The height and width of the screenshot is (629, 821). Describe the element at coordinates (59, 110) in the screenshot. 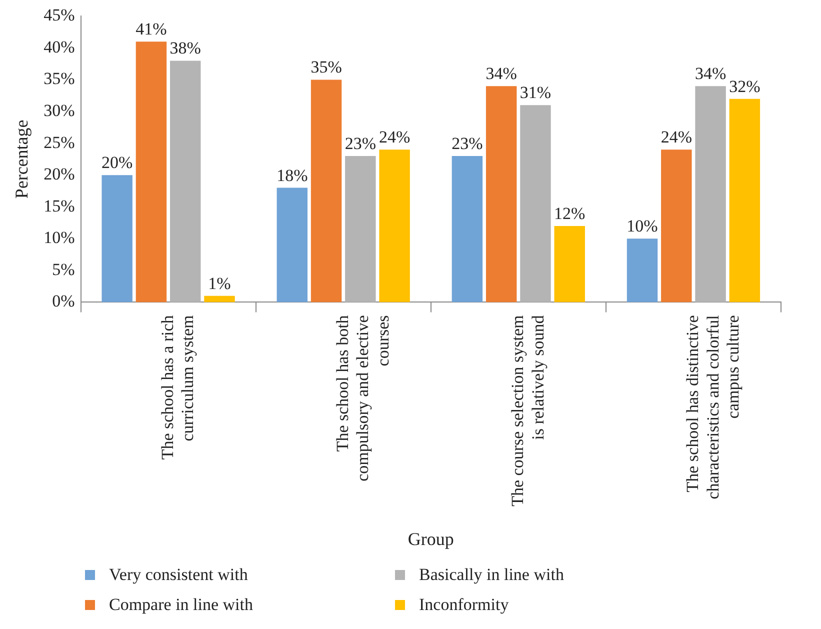

I see `y-tick-label: 30%` at that location.